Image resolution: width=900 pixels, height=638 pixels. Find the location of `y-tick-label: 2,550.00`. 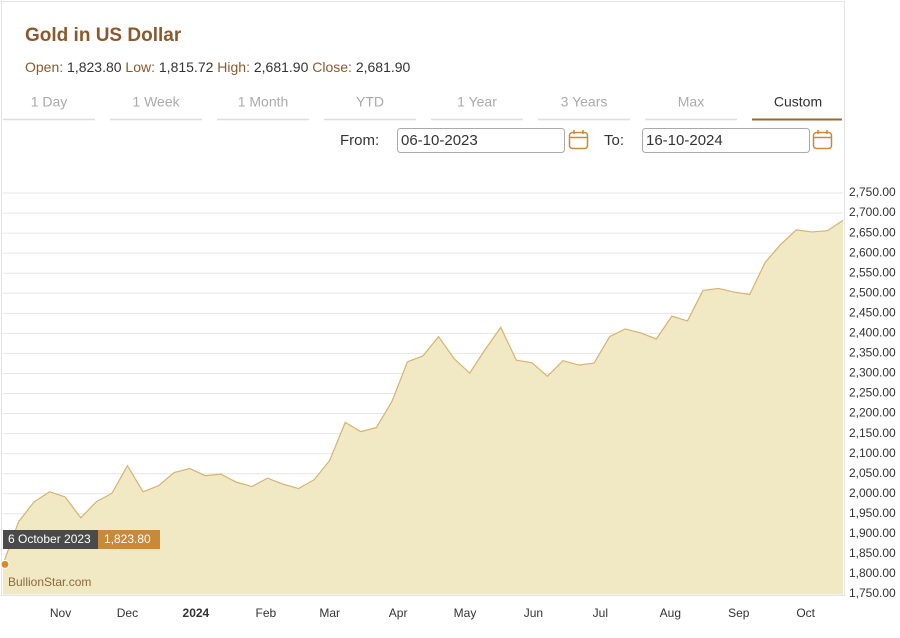

y-tick-label: 2,550.00 is located at coordinates (872, 272).